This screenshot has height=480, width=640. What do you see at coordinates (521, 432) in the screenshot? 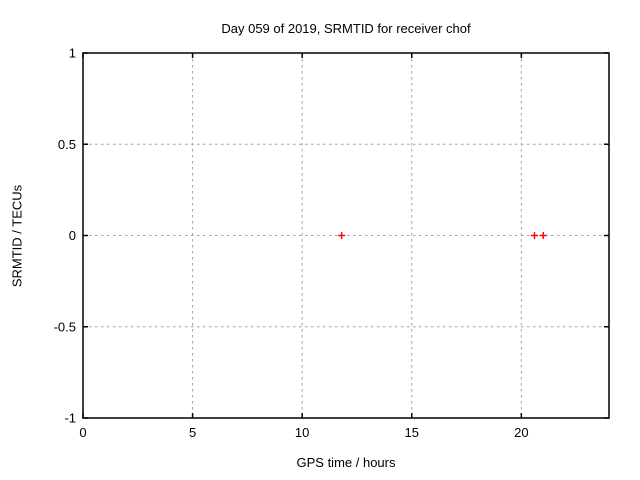
I see `x-tick-label: 20` at bounding box center [521, 432].